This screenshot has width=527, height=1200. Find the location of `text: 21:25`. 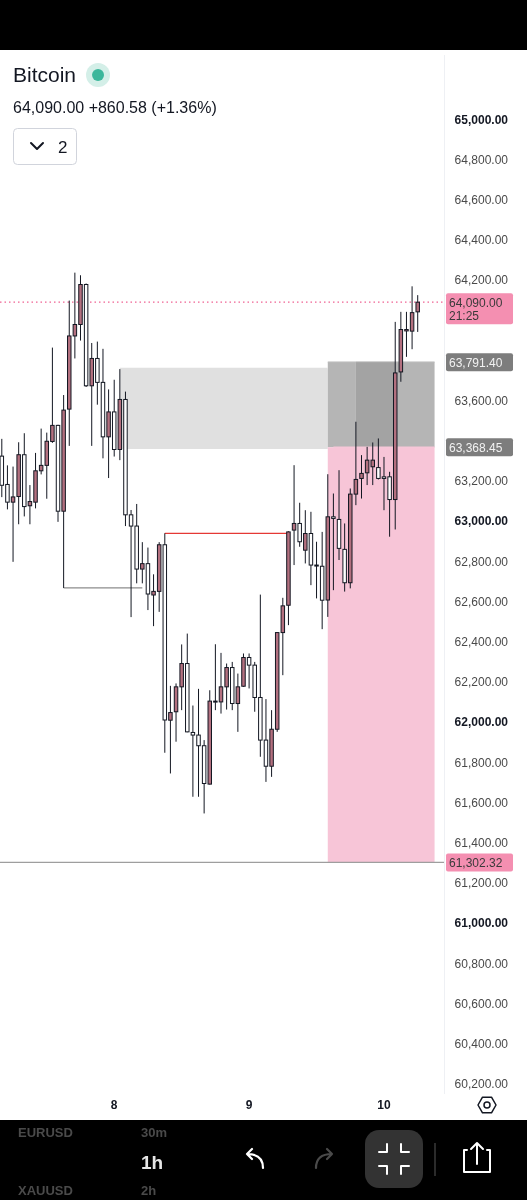

text: 21:25 is located at coordinates (464, 315).